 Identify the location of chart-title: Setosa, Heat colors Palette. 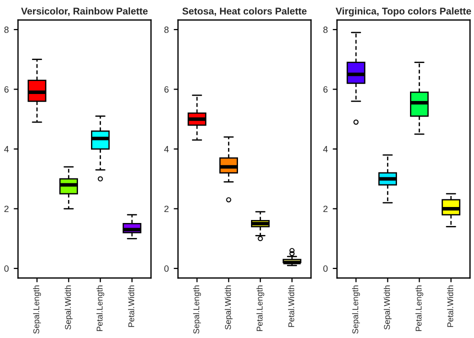
(244, 11).